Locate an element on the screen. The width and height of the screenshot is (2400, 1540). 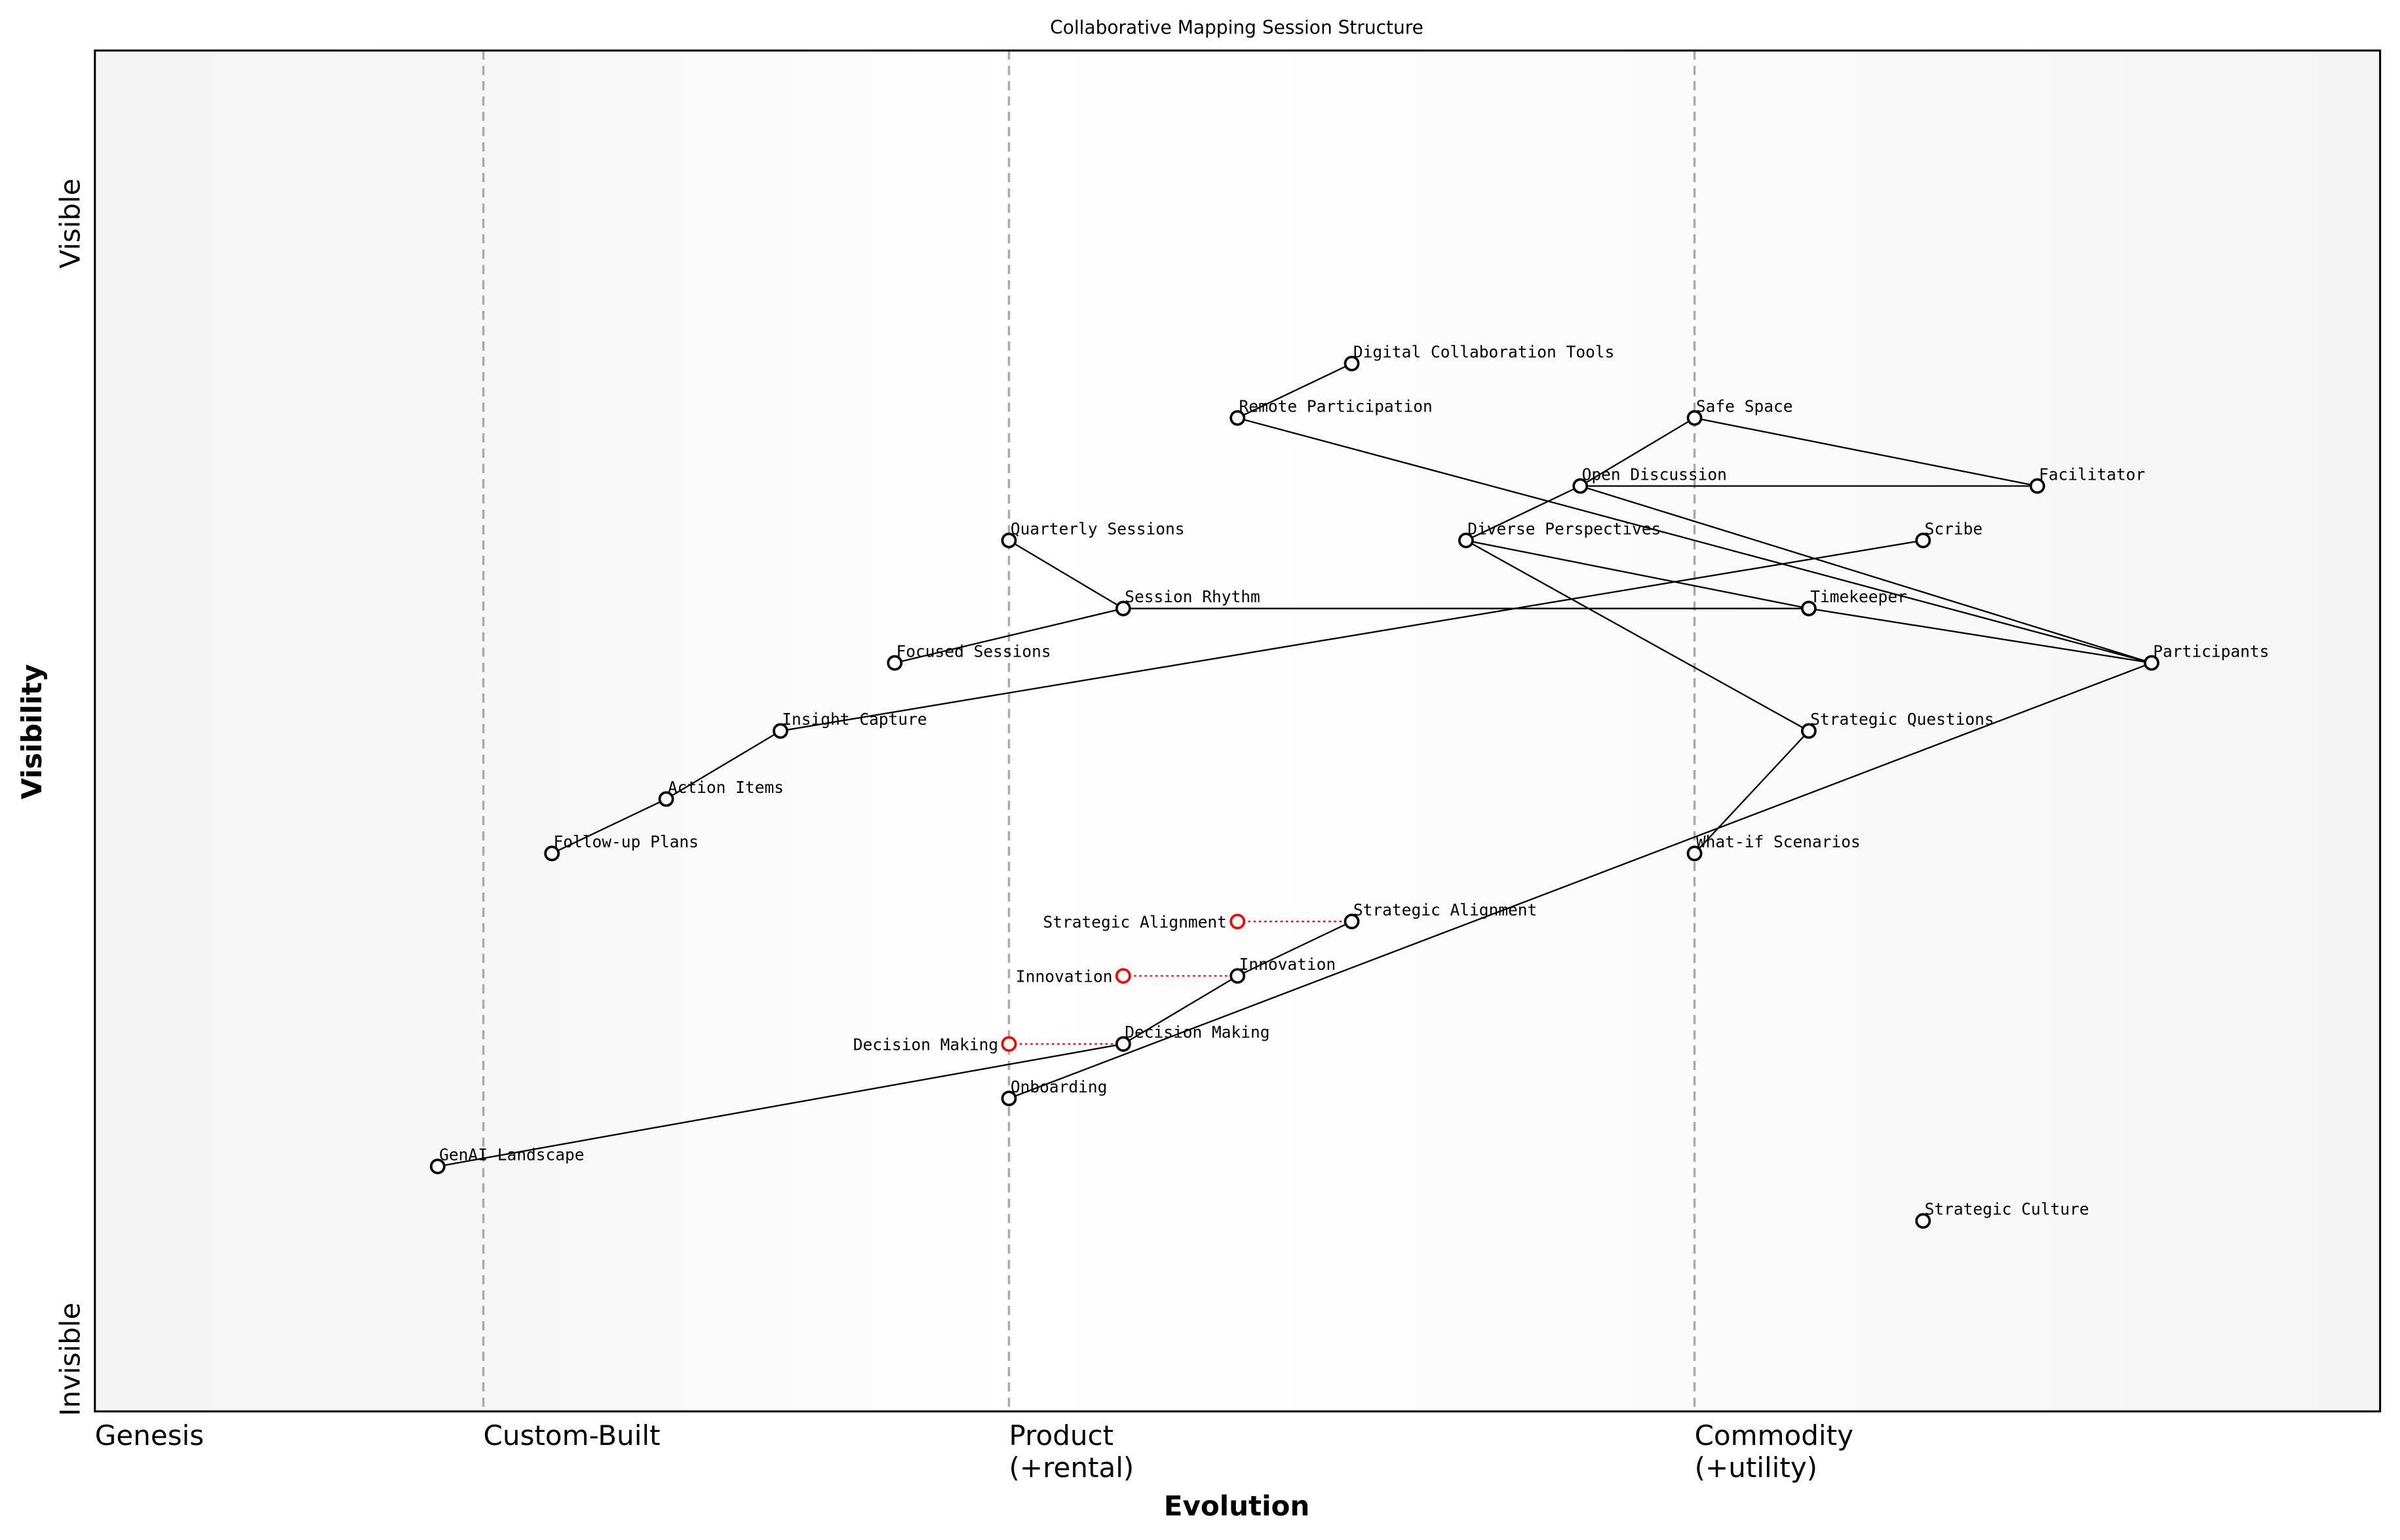
stage-label: Commodity (+utility) is located at coordinates (1774, 1451).